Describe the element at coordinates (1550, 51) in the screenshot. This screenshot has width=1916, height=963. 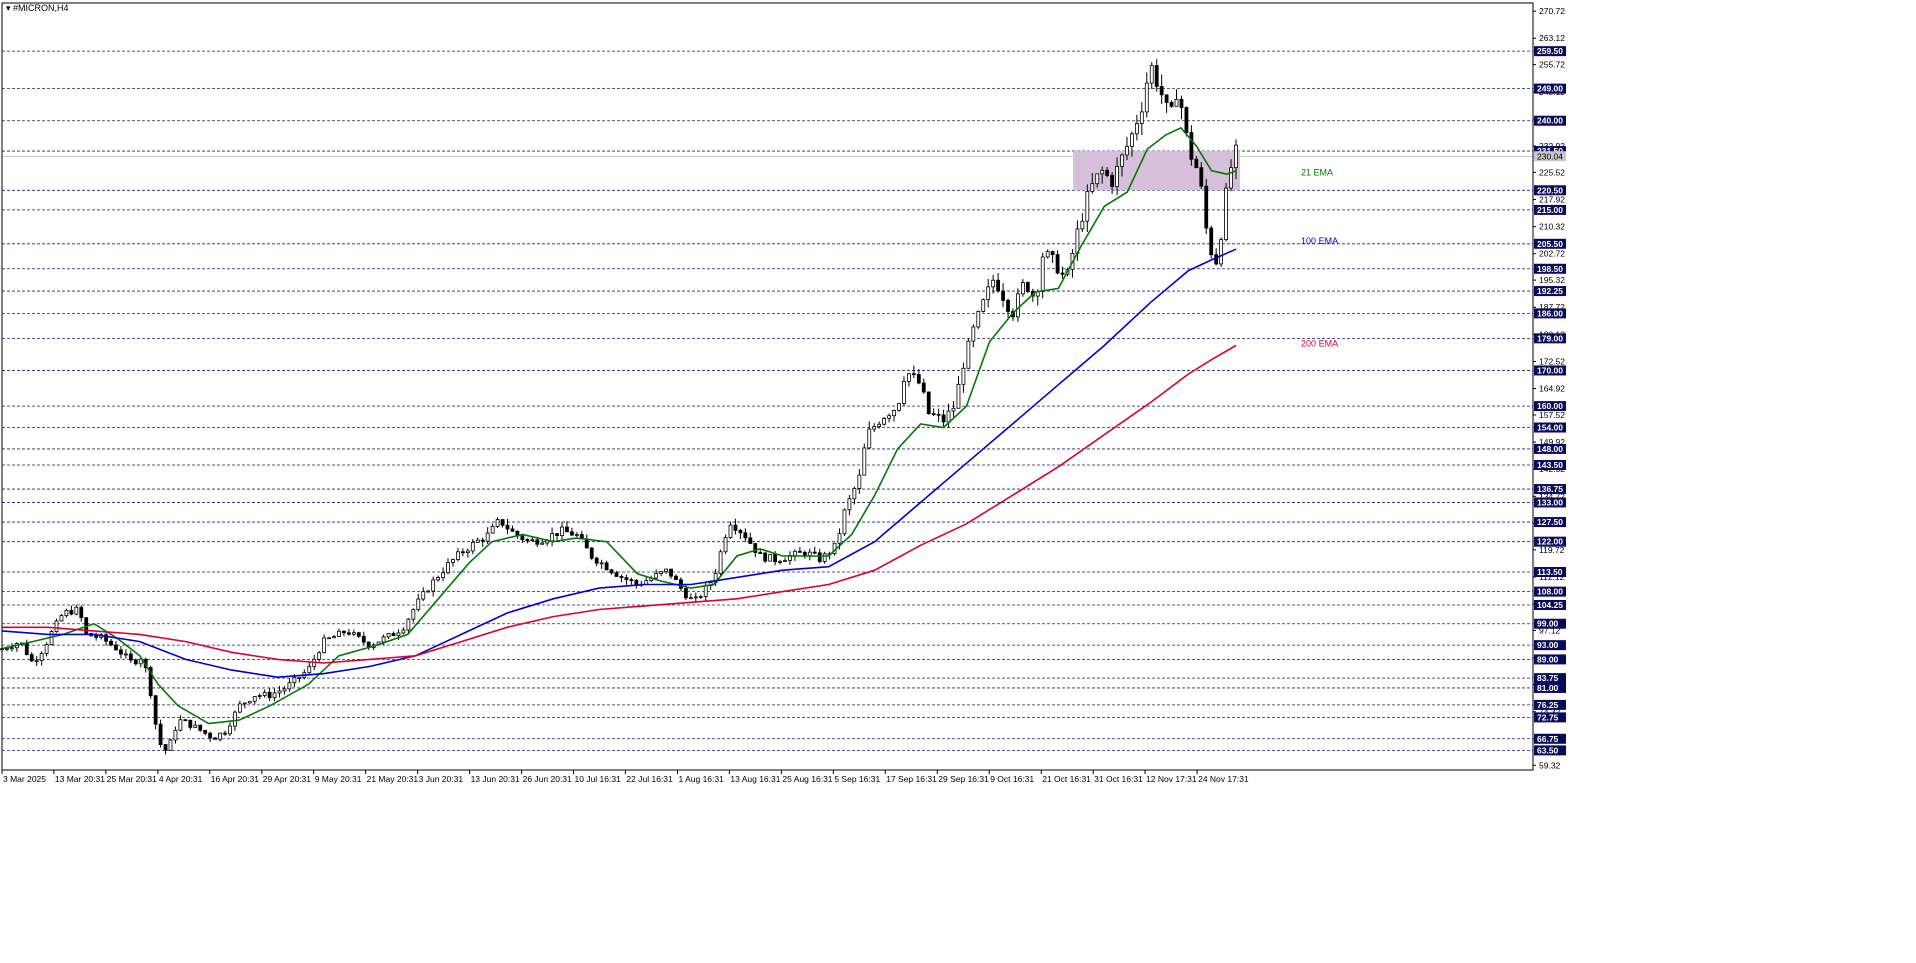
I see `level-label: 259.50` at that location.